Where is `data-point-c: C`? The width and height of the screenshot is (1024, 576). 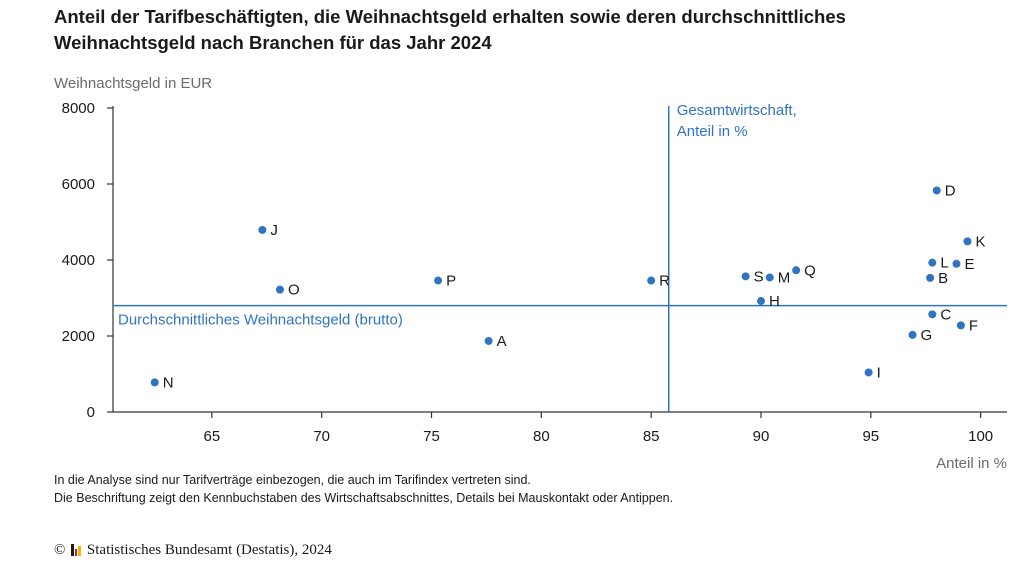 data-point-c: C is located at coordinates (939, 314).